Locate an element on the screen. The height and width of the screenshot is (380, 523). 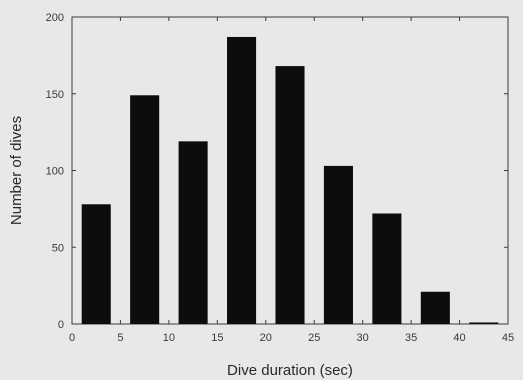
x-tick-label: 0 is located at coordinates (72, 338).